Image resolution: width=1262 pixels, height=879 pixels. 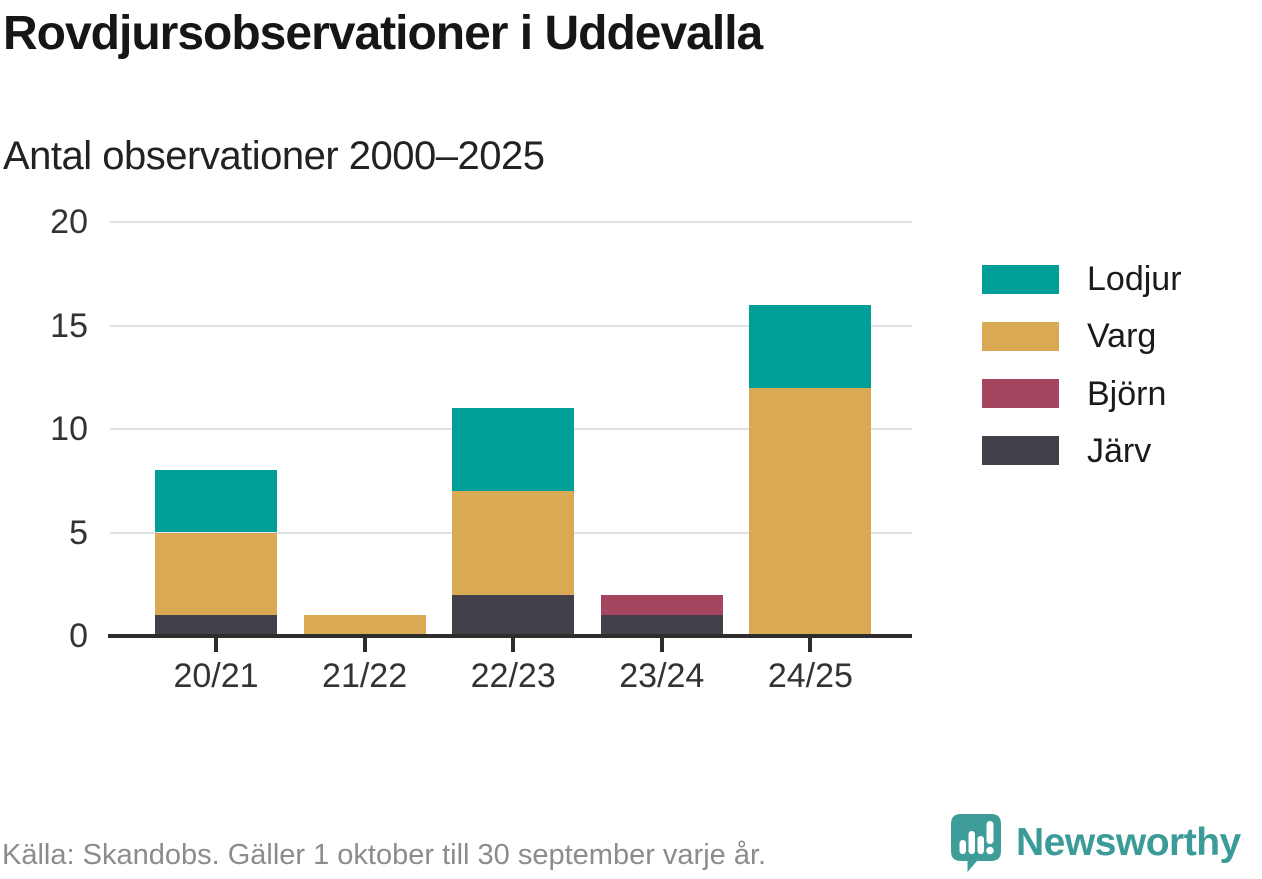 What do you see at coordinates (662, 676) in the screenshot?
I see `x-axis-tick-label: 23/24` at bounding box center [662, 676].